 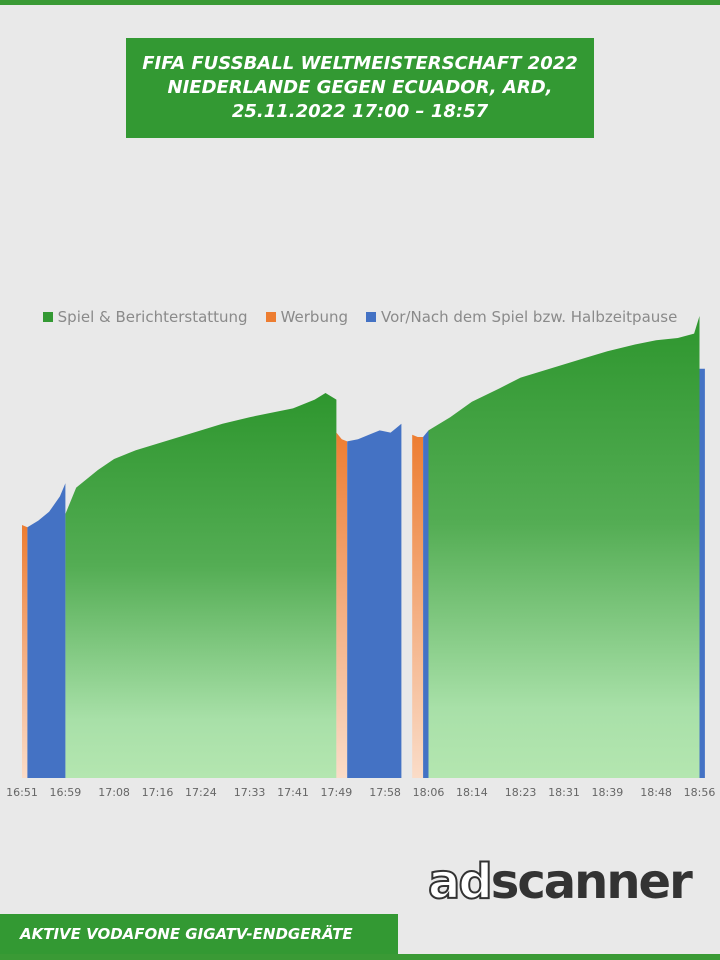 I want to click on x-tick-label: 16:59, so click(x=66, y=792).